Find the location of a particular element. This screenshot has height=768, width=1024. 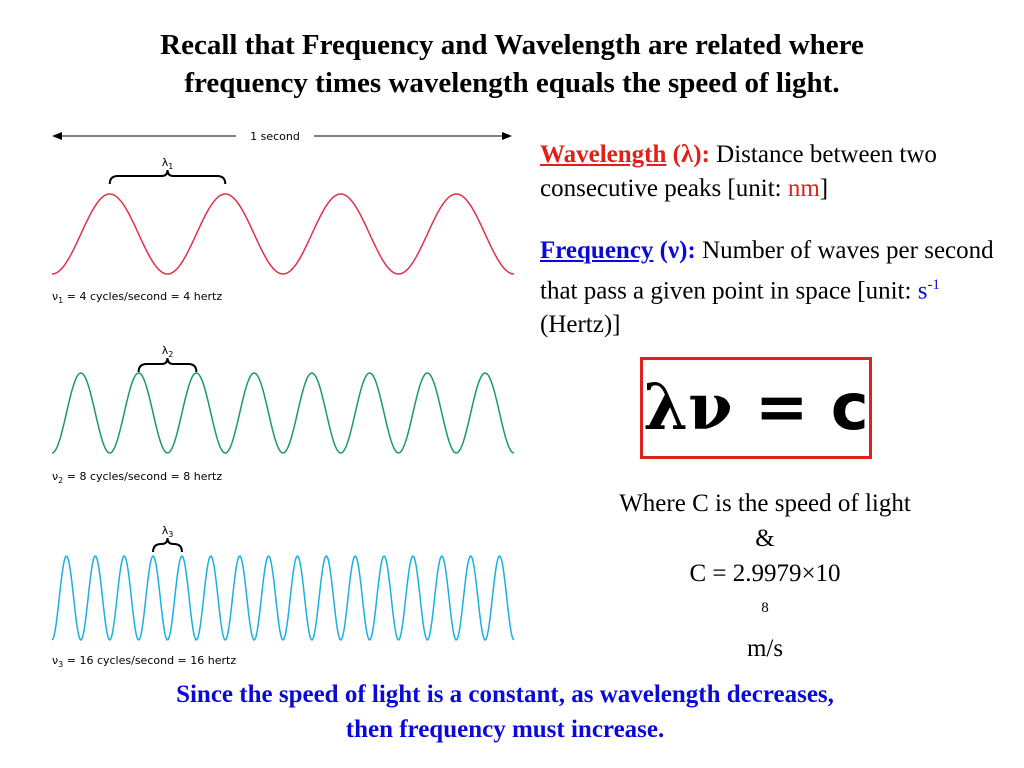

frequency-caption-3: ν3 = 16 cycles/second = 16 hertz is located at coordinates (144, 661).